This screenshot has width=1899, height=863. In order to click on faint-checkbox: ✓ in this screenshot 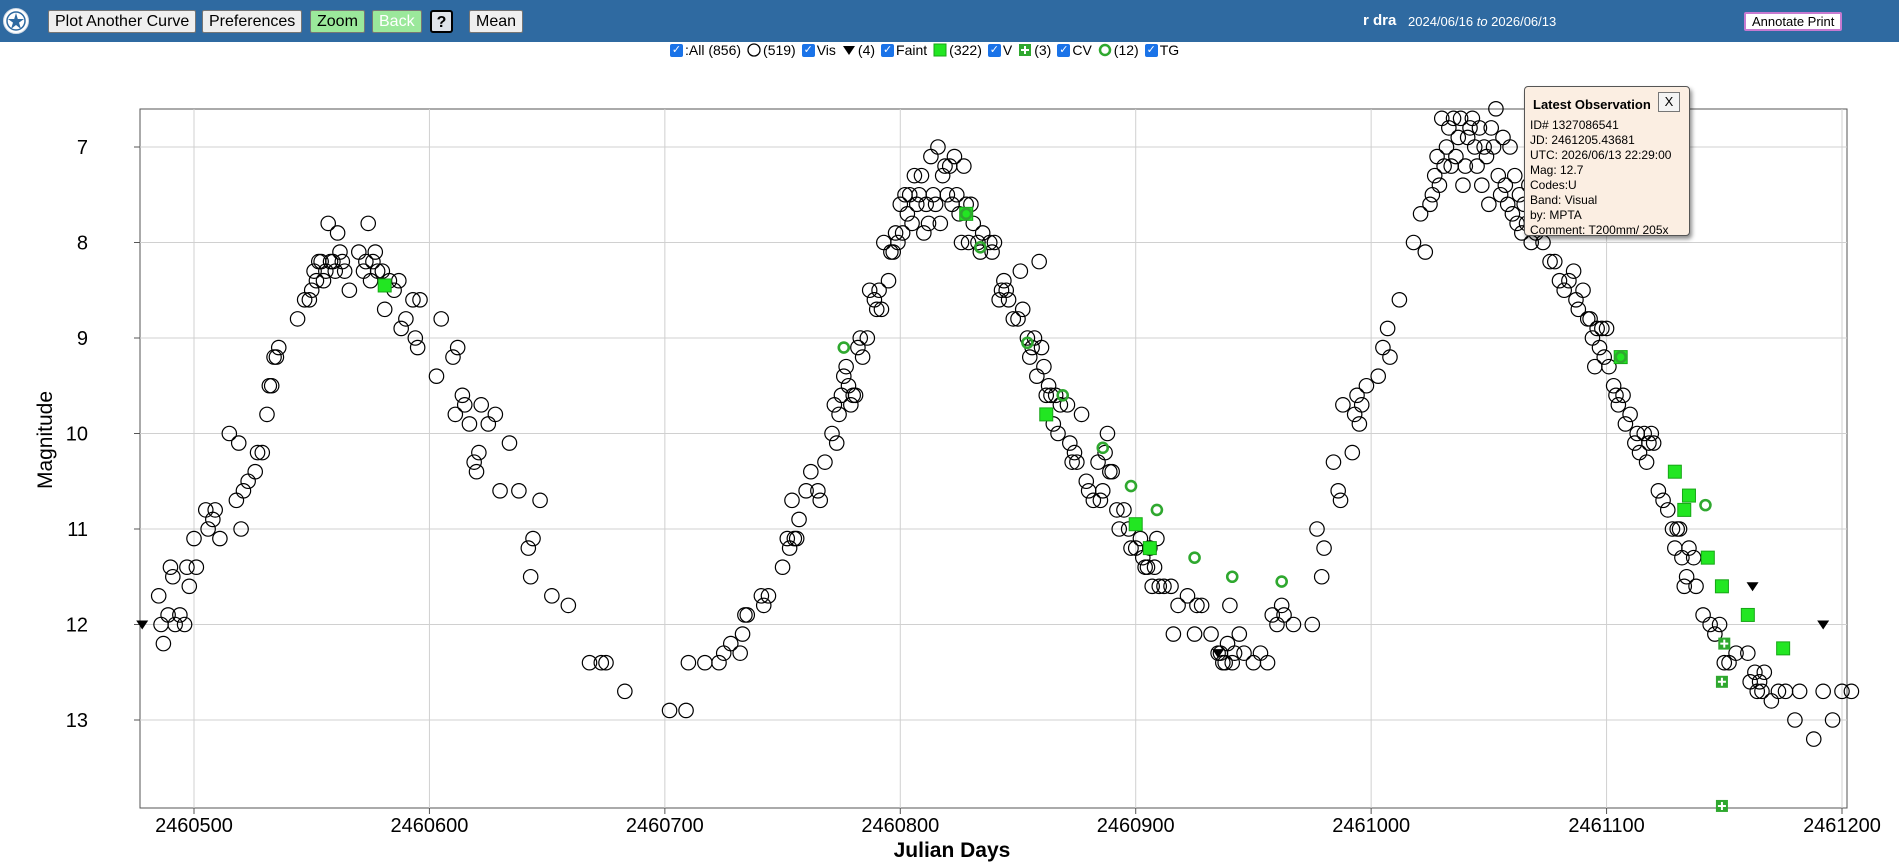, I will do `click(888, 50)`.